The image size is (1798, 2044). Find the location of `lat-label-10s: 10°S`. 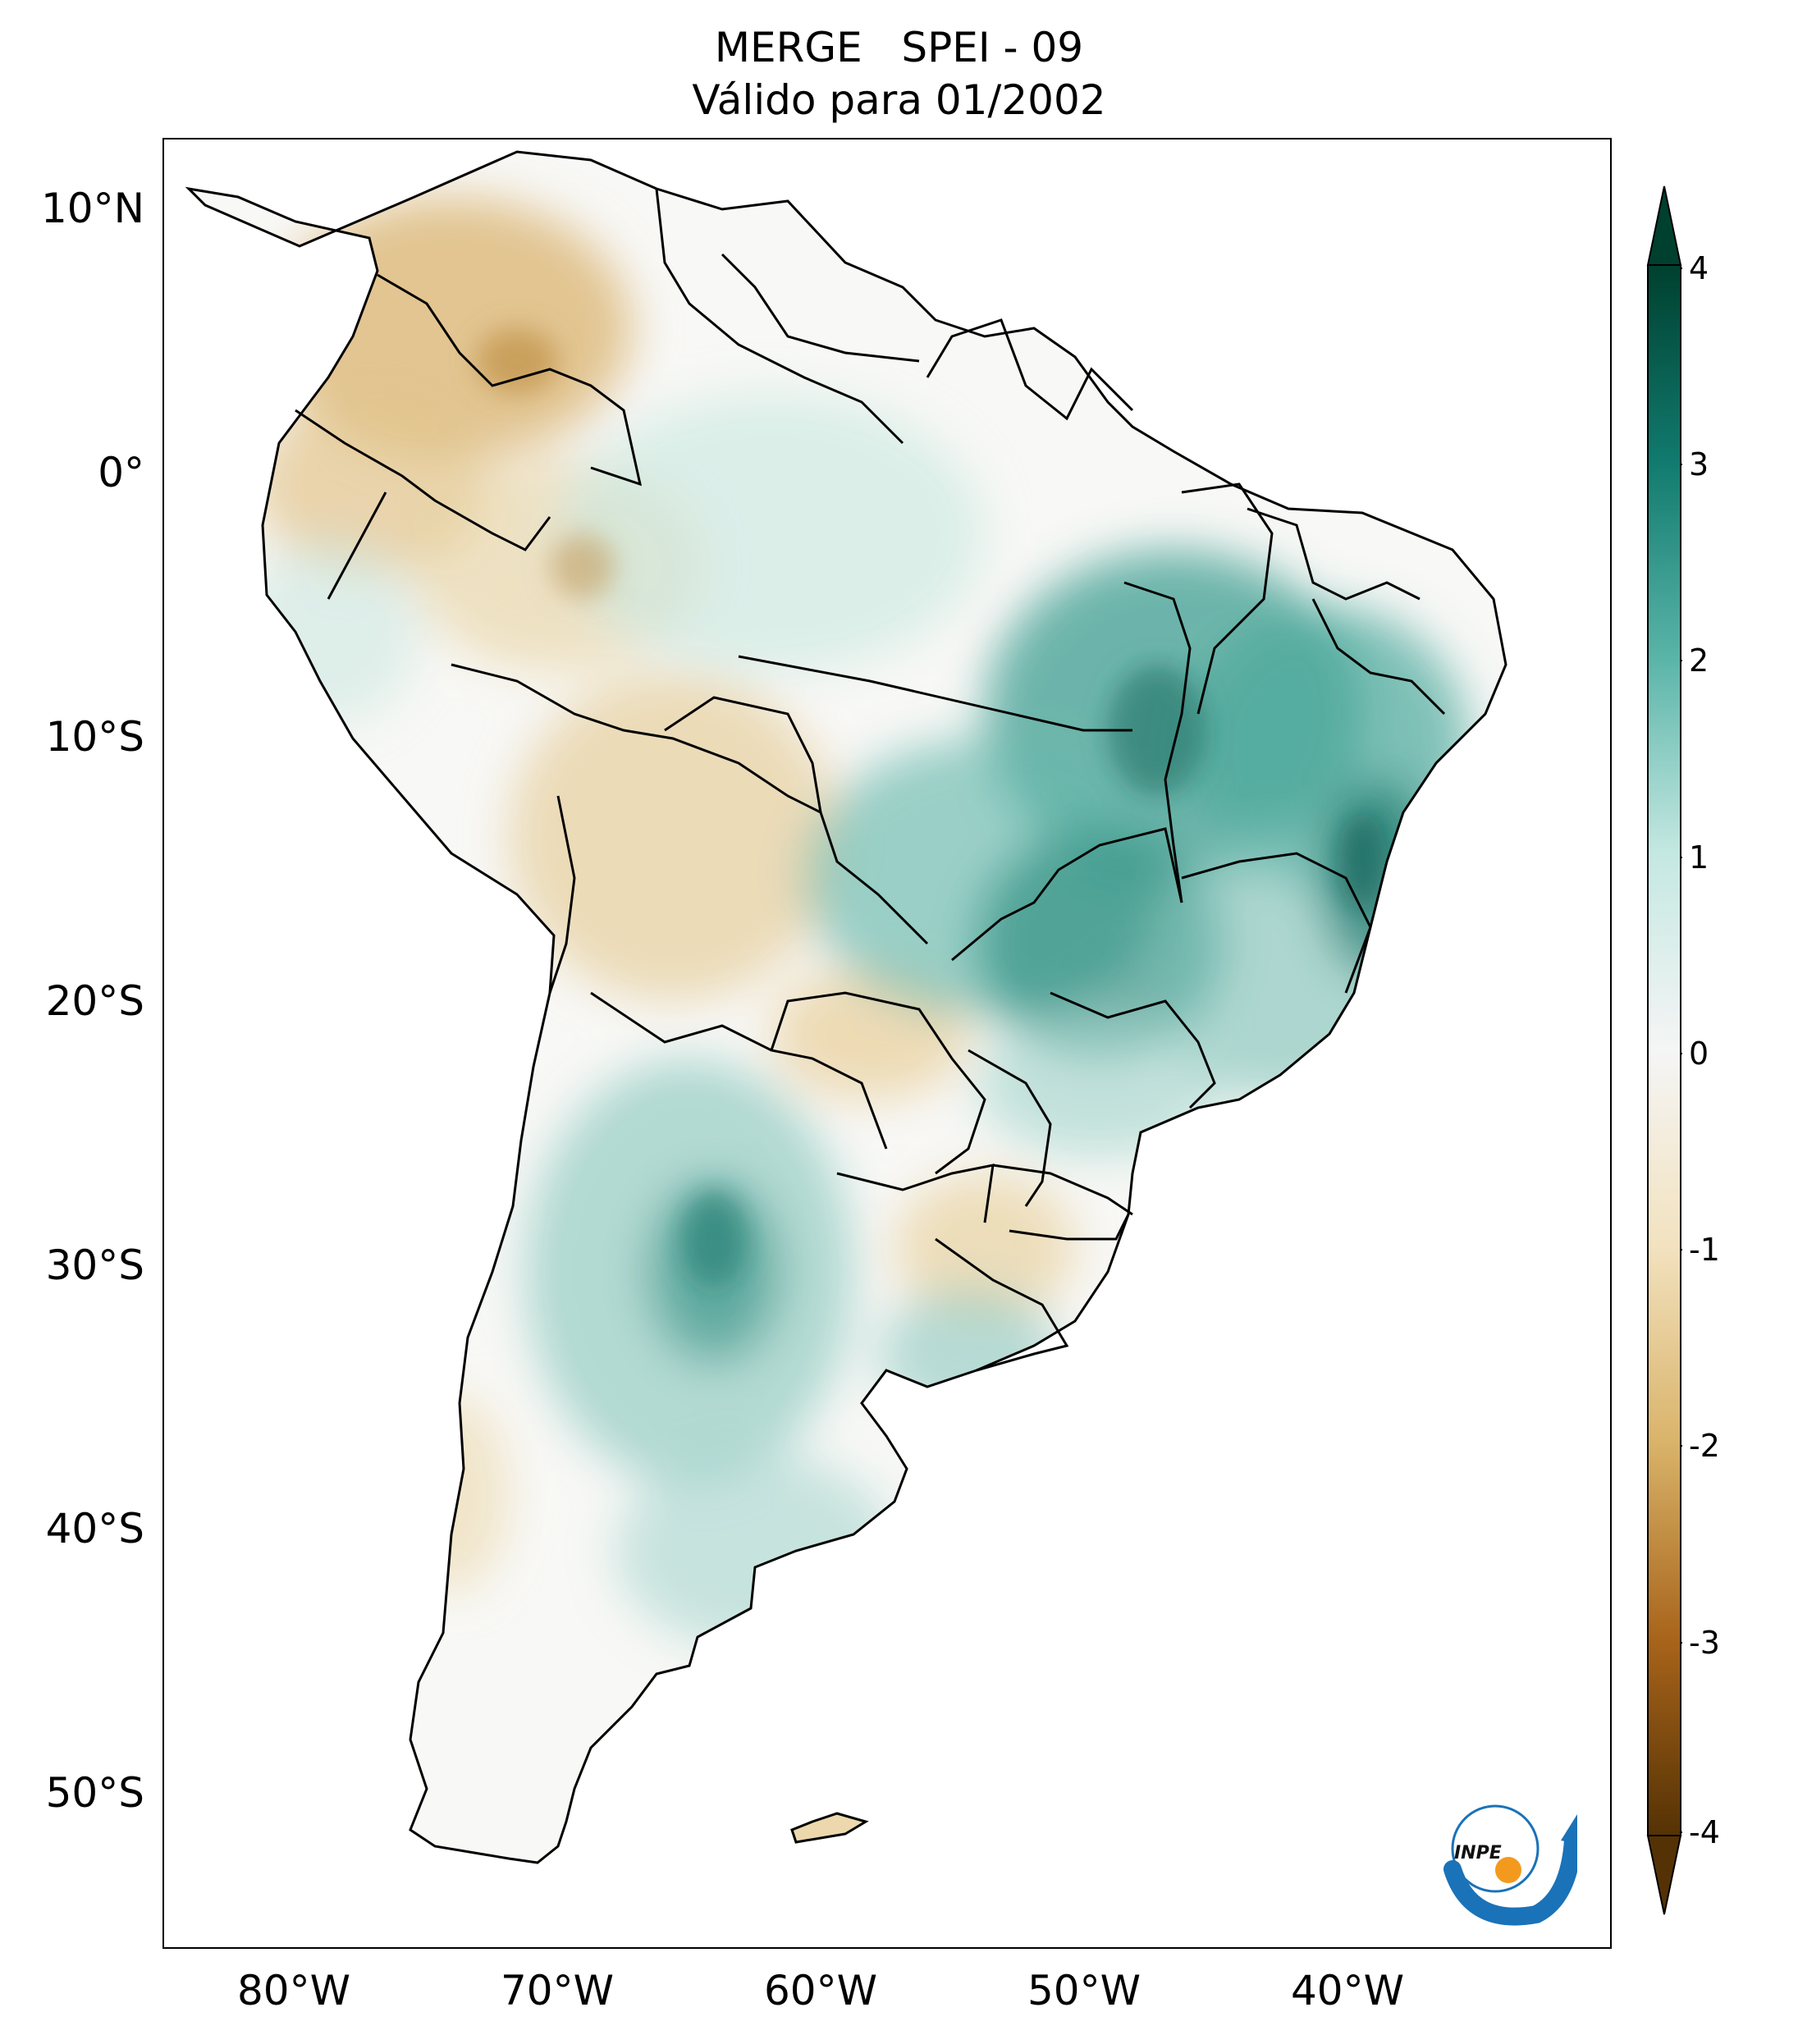

lat-label-10s: 10°S is located at coordinates (94, 737).